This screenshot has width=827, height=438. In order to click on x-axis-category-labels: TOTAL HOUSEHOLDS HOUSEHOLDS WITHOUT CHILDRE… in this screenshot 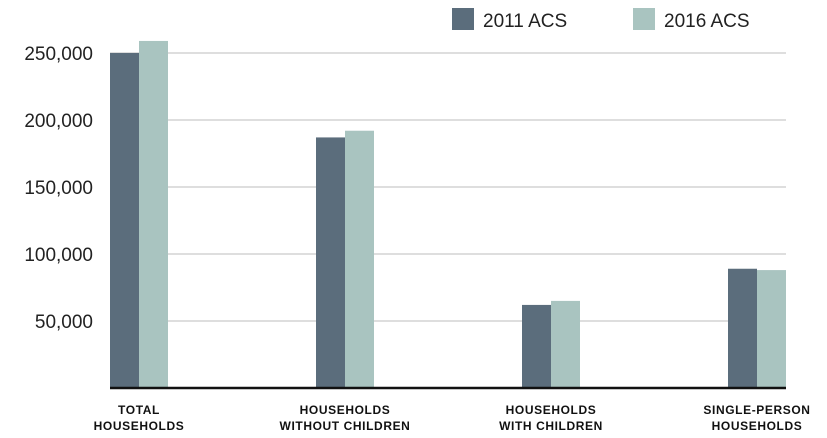, I will do `click(452, 418)`.